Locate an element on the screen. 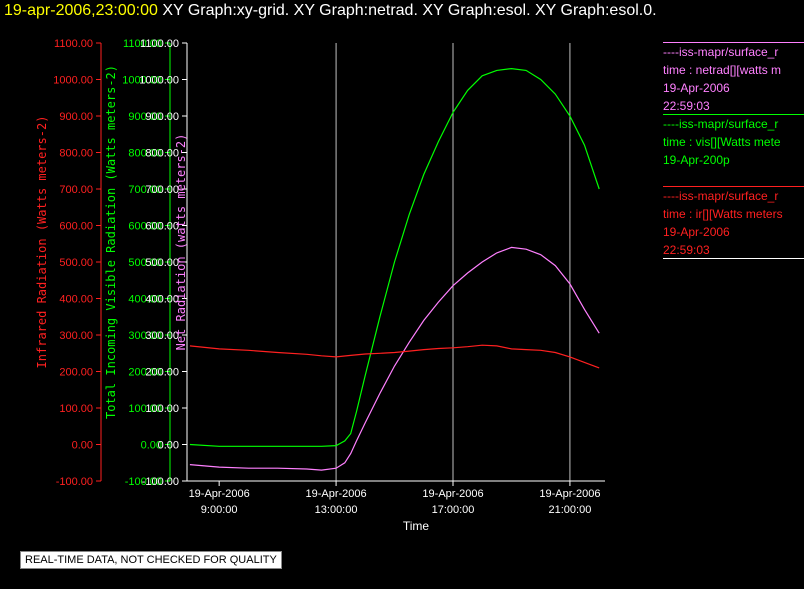  tick-label-vis-6: 500.00 is located at coordinates (145, 263).